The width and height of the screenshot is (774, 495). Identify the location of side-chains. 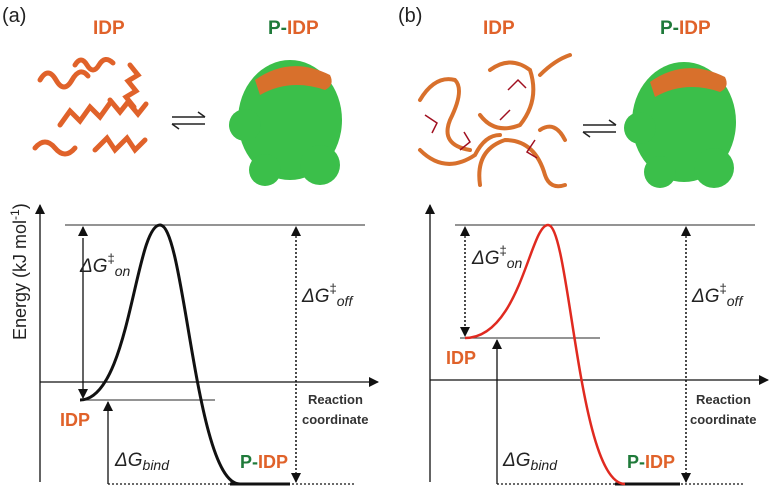
(481, 118).